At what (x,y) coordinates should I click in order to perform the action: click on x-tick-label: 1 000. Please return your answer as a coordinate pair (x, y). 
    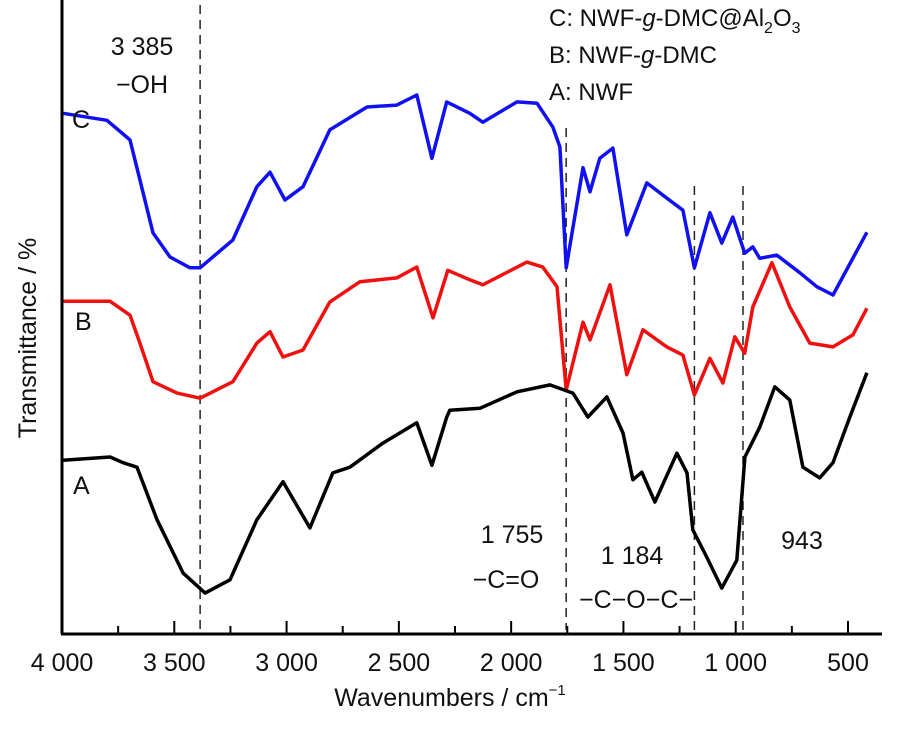
    Looking at the image, I should click on (735, 663).